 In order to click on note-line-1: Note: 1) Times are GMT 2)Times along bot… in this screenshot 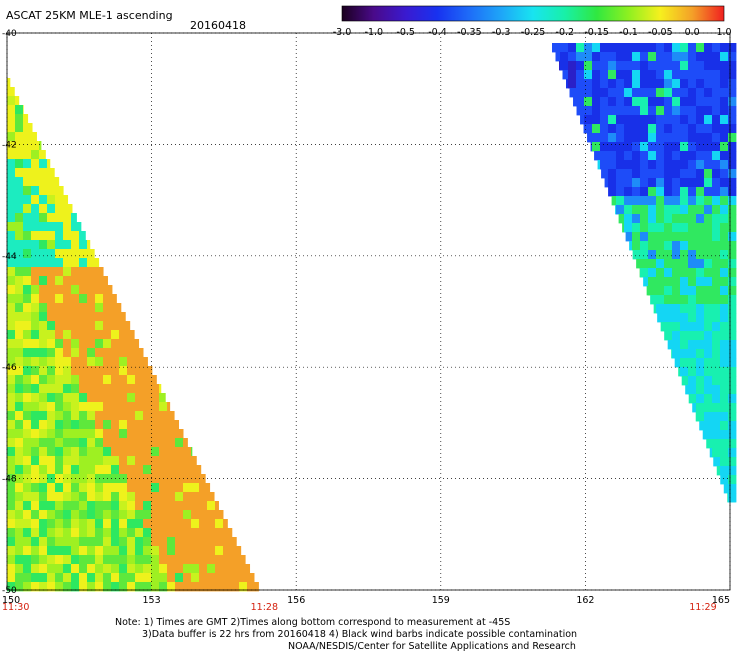, I will do `click(346, 623)`.